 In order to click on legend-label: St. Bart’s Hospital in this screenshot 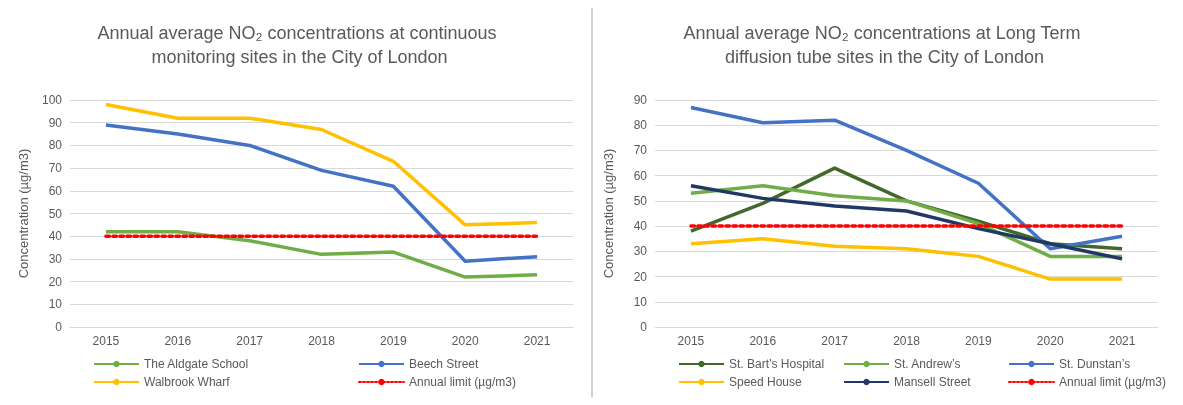, I will do `click(777, 364)`.